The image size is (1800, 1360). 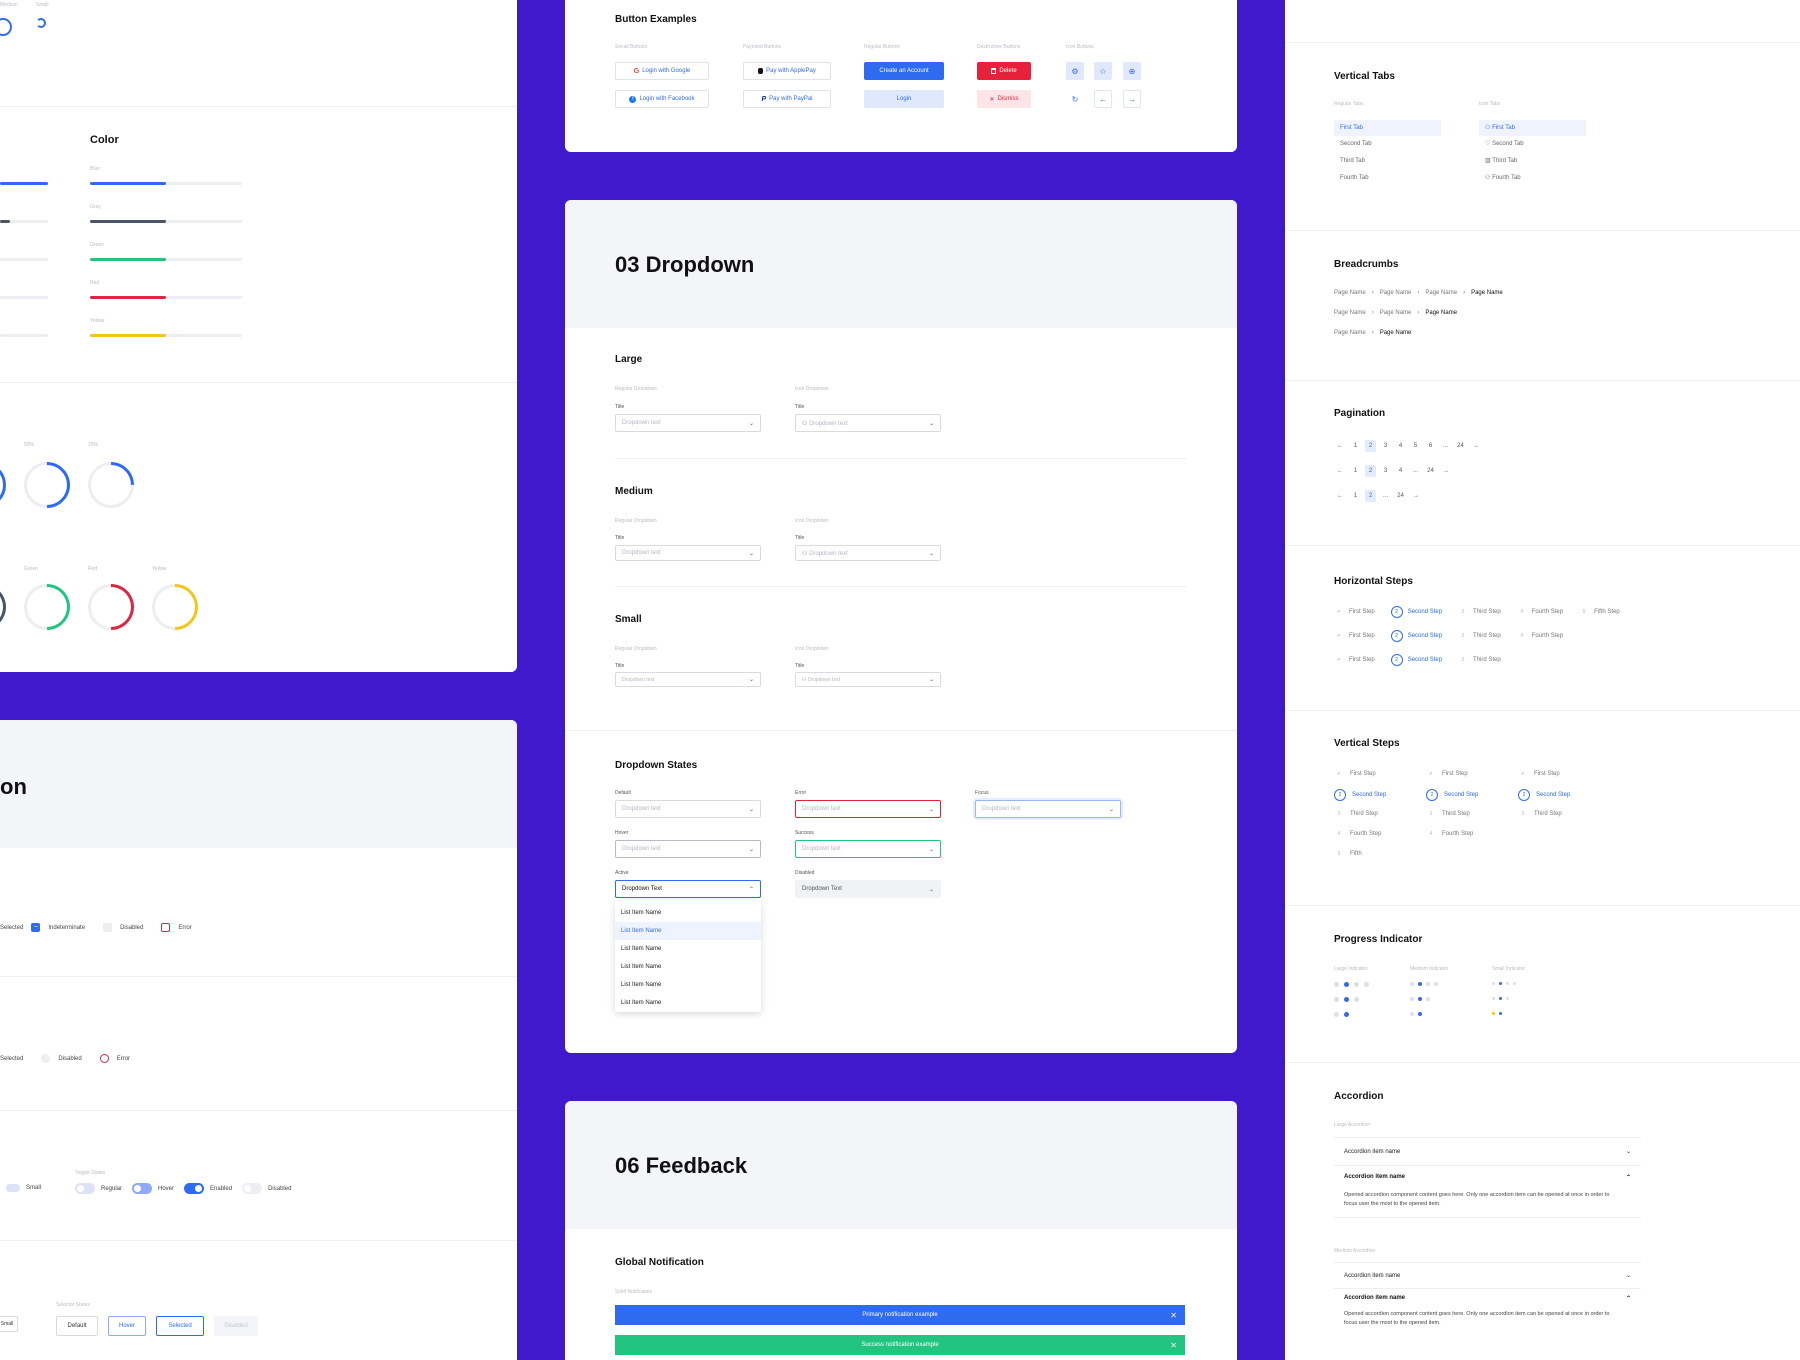 What do you see at coordinates (1103, 71) in the screenshot?
I see `star-icon-button: ☆` at bounding box center [1103, 71].